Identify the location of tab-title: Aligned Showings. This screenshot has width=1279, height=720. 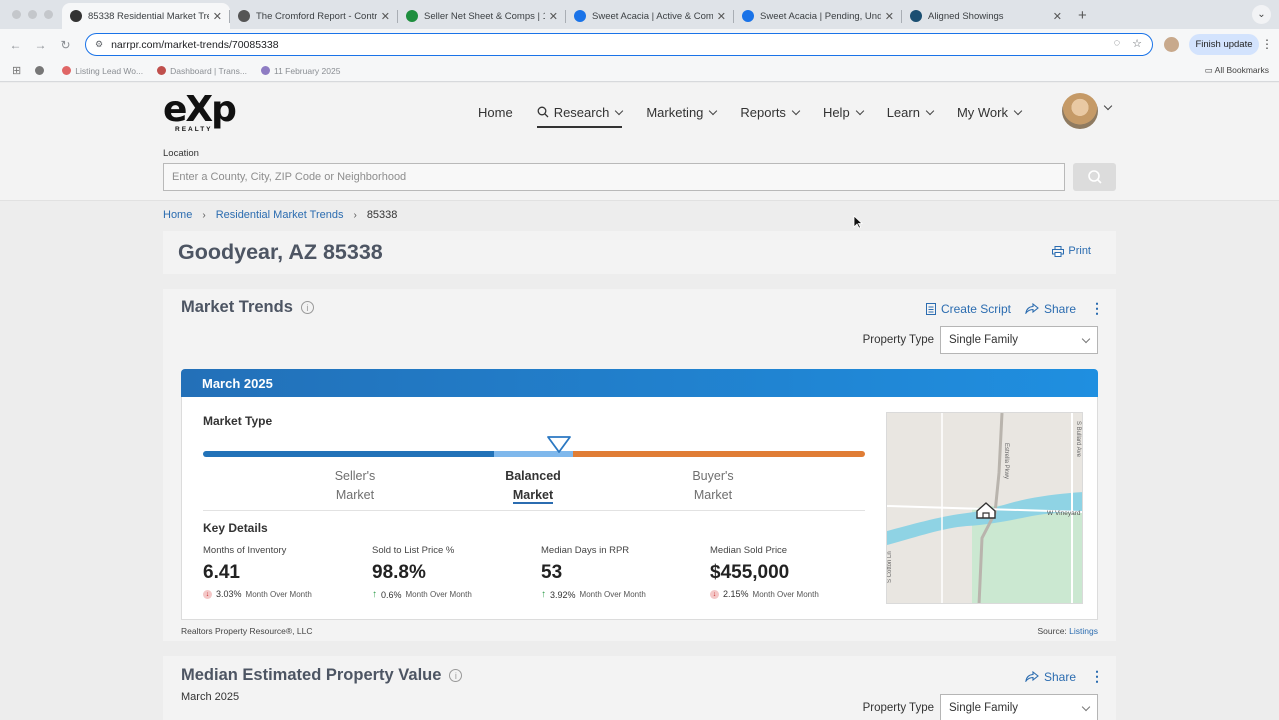
(966, 16).